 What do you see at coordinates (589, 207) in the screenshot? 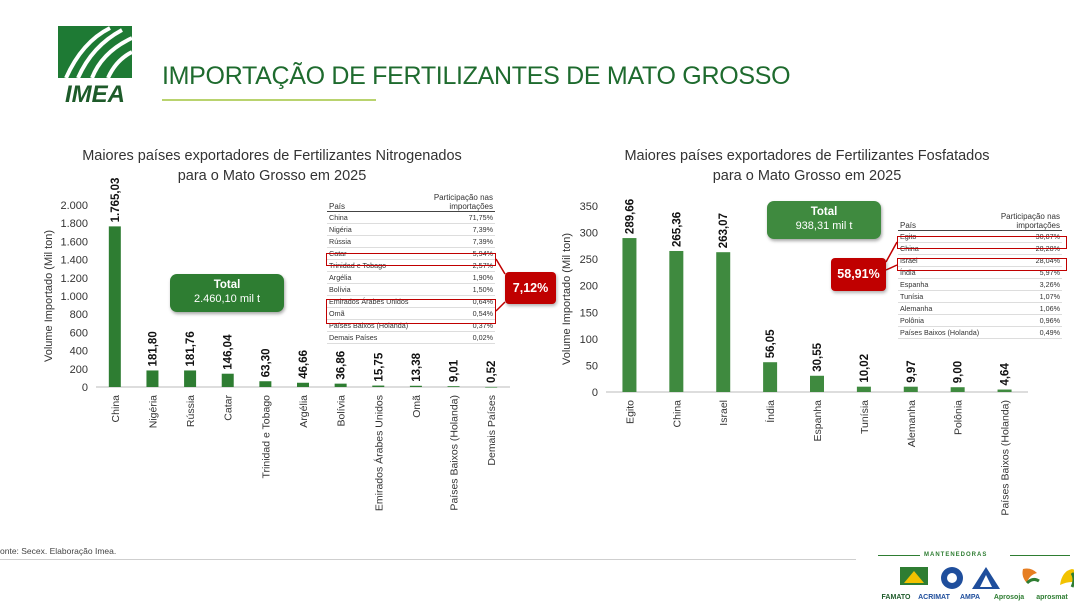
I see `chart2-y-tick-label: 350` at bounding box center [589, 207].